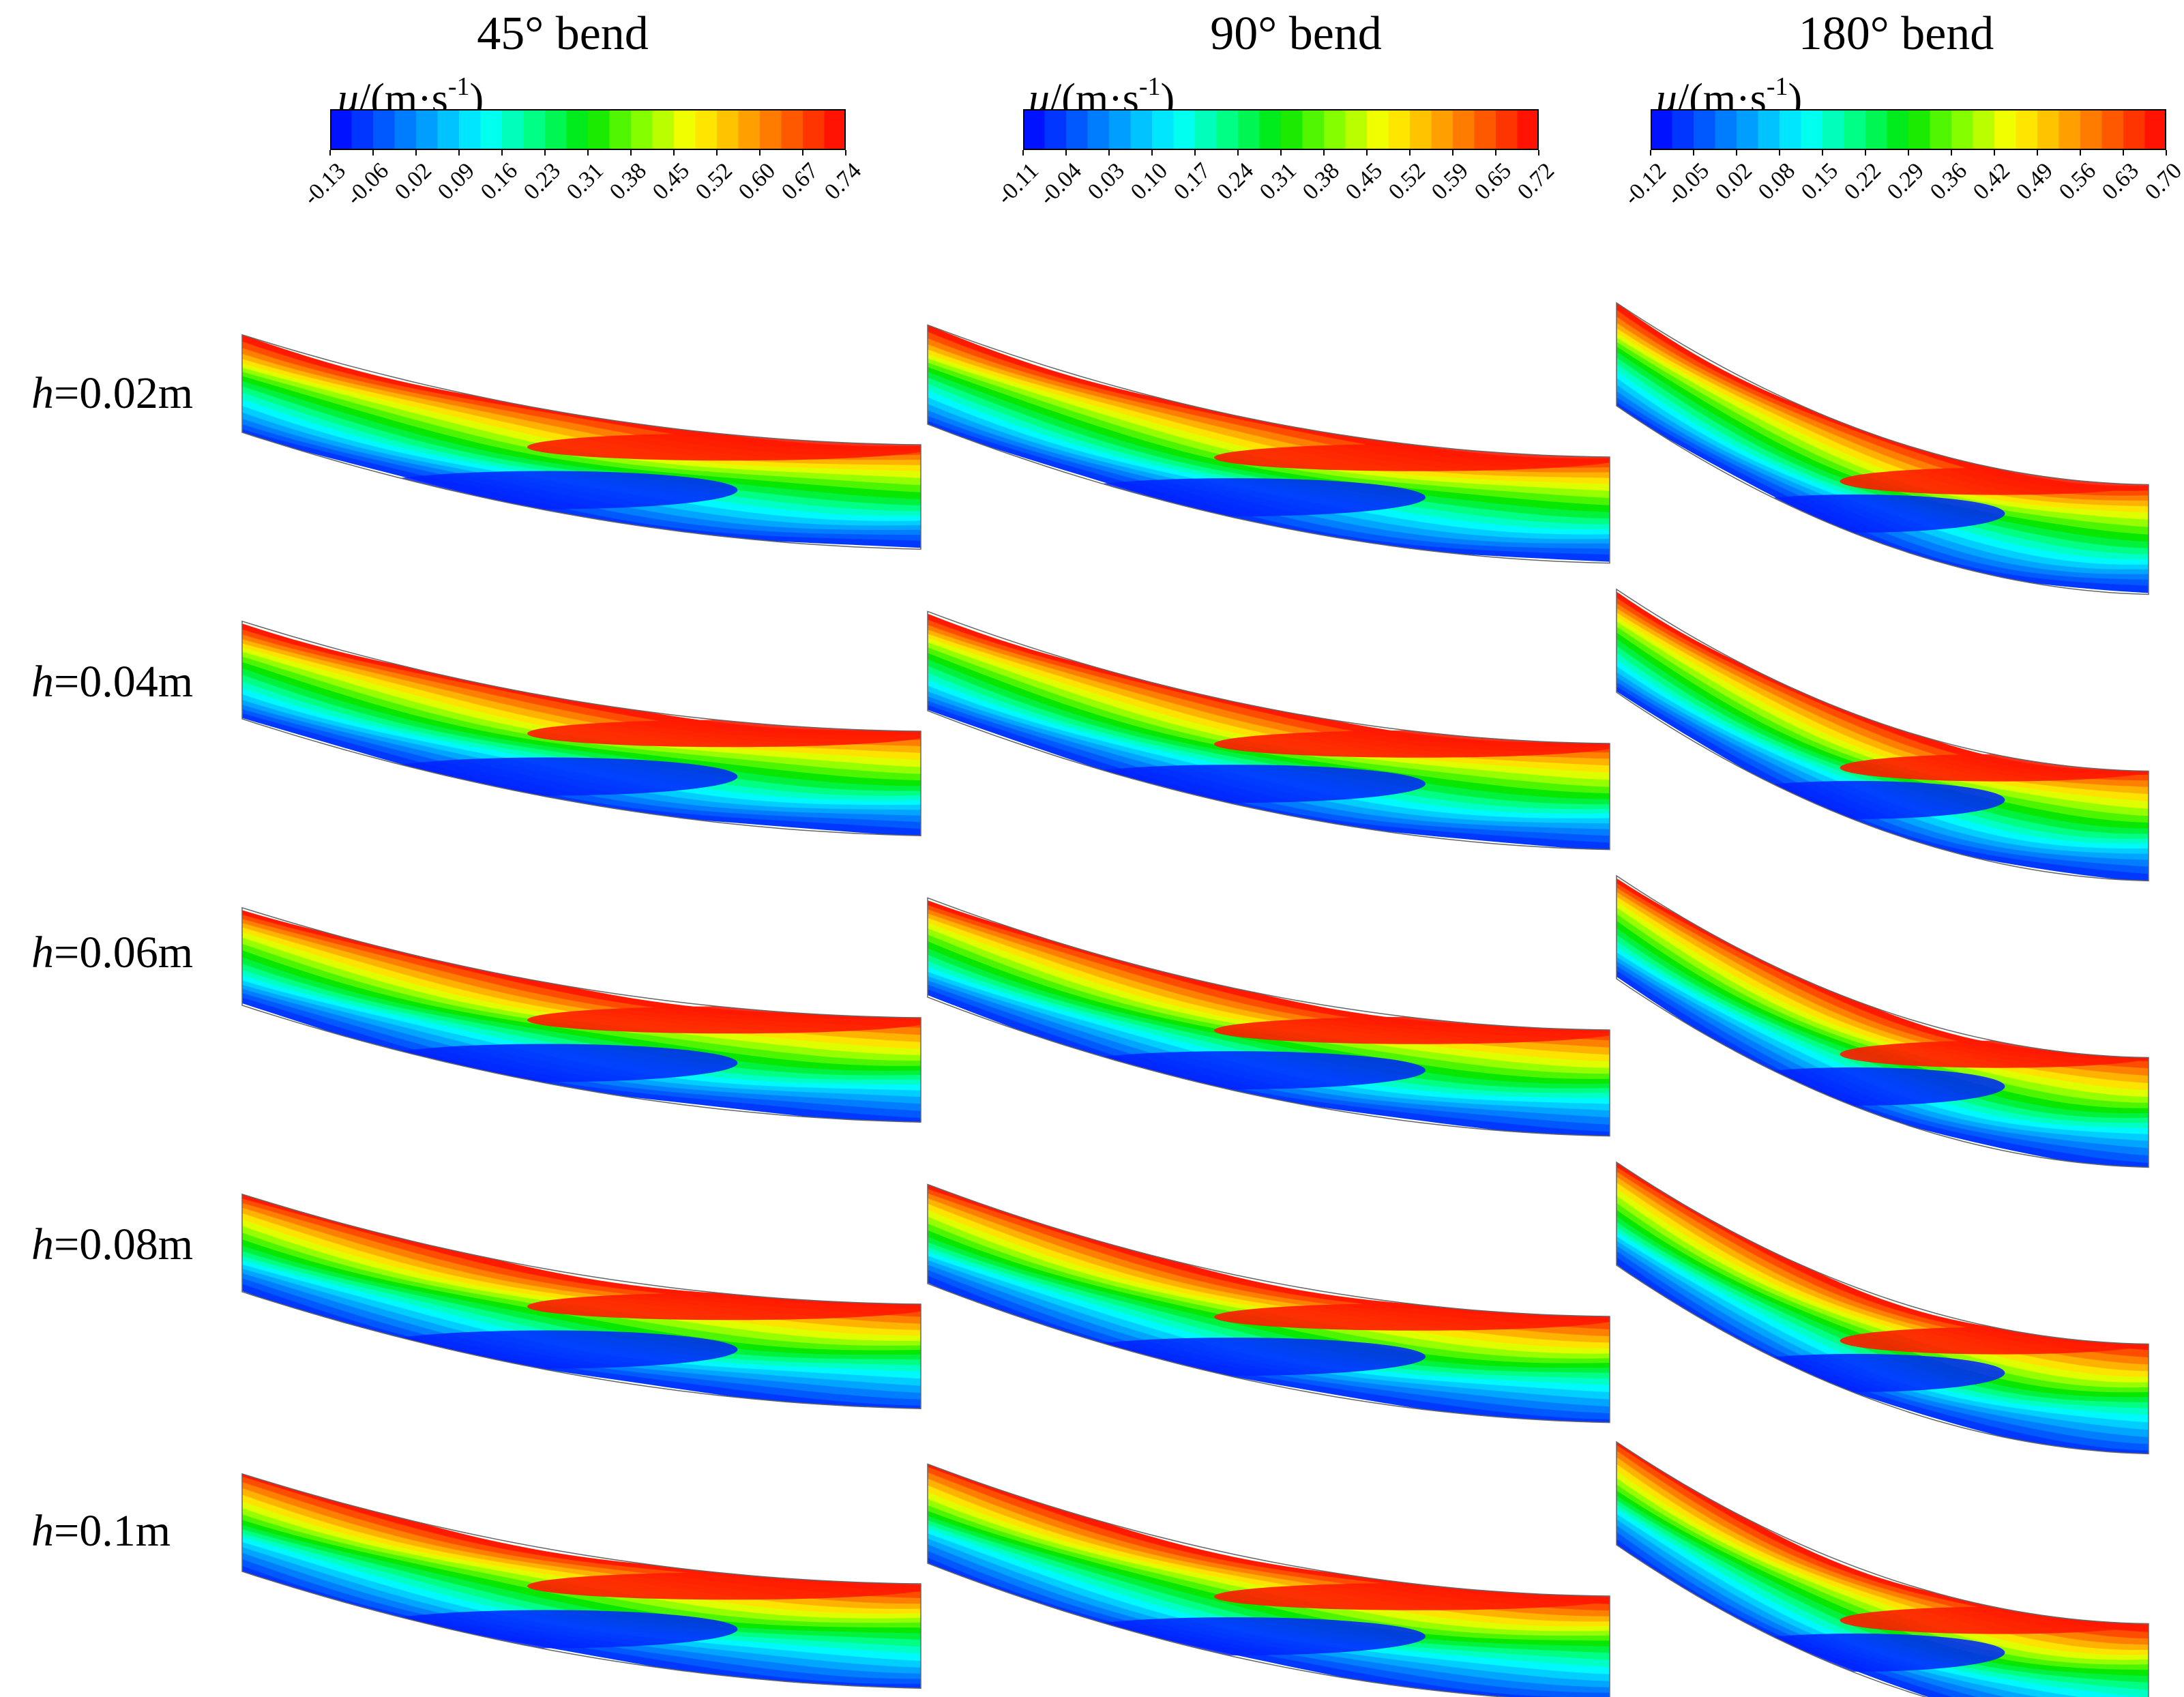 The width and height of the screenshot is (2184, 1697). I want to click on row-value: =0.08m, so click(124, 1244).